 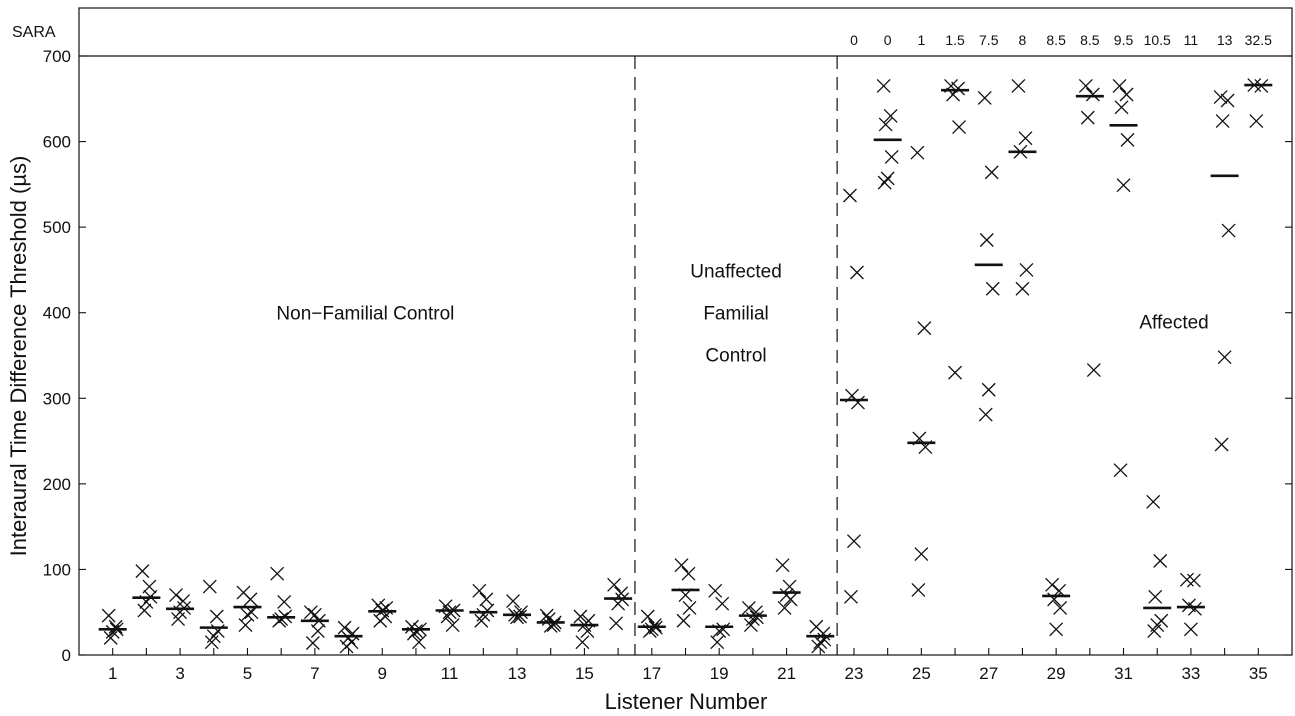 What do you see at coordinates (888, 40) in the screenshot?
I see `sara-score: 0` at bounding box center [888, 40].